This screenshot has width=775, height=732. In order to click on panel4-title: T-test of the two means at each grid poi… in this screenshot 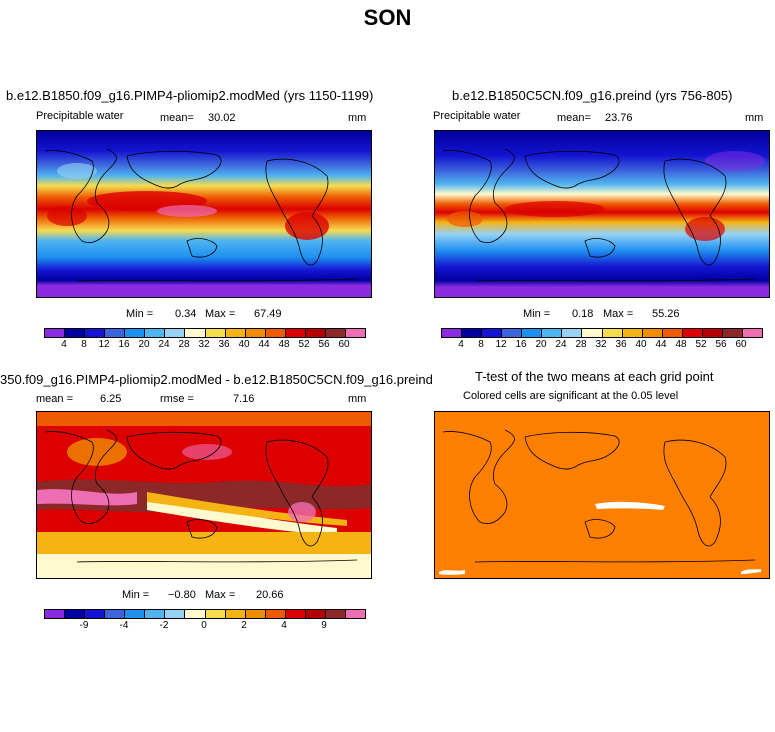, I will do `click(594, 376)`.